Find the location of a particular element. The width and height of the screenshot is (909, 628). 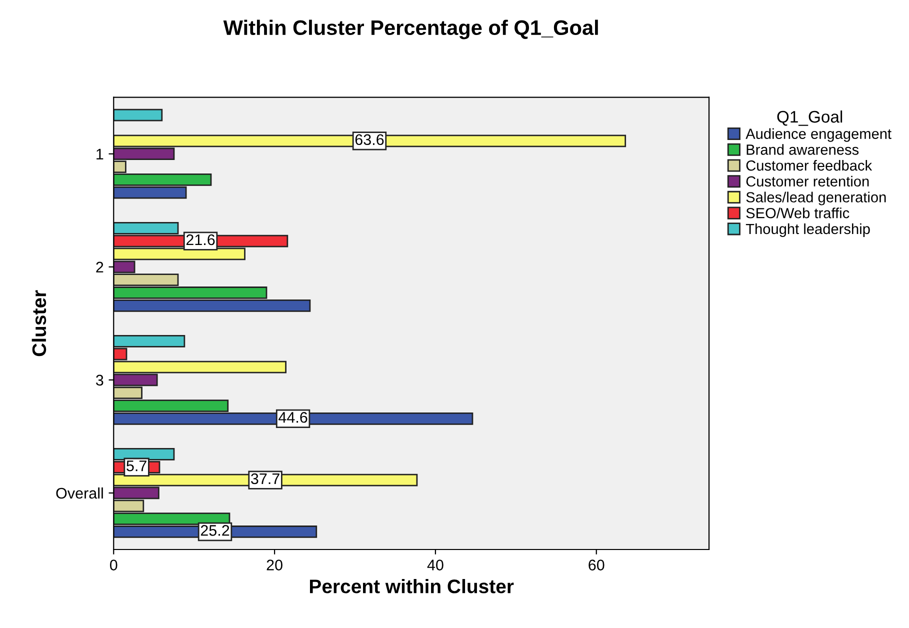

legend-label: Brand awareness is located at coordinates (802, 149).